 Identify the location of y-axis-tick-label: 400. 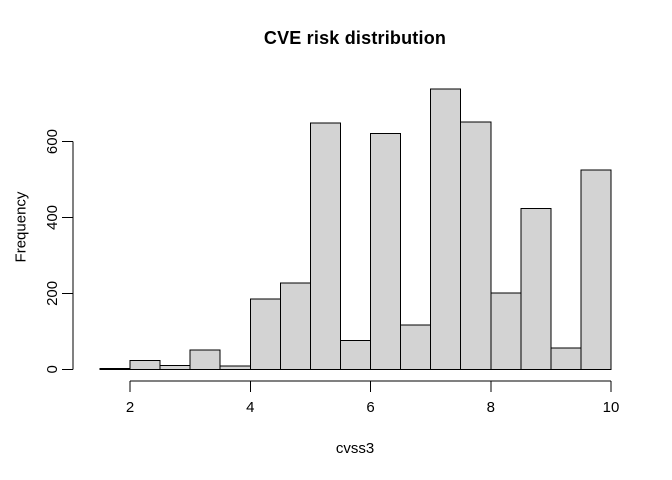
(52, 217).